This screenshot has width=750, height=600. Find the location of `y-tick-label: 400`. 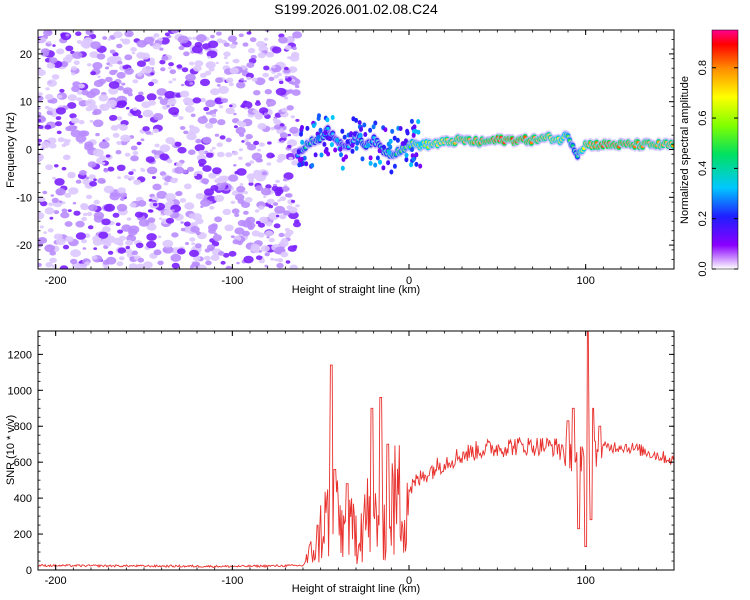

y-tick-label: 400 is located at coordinates (23, 499).